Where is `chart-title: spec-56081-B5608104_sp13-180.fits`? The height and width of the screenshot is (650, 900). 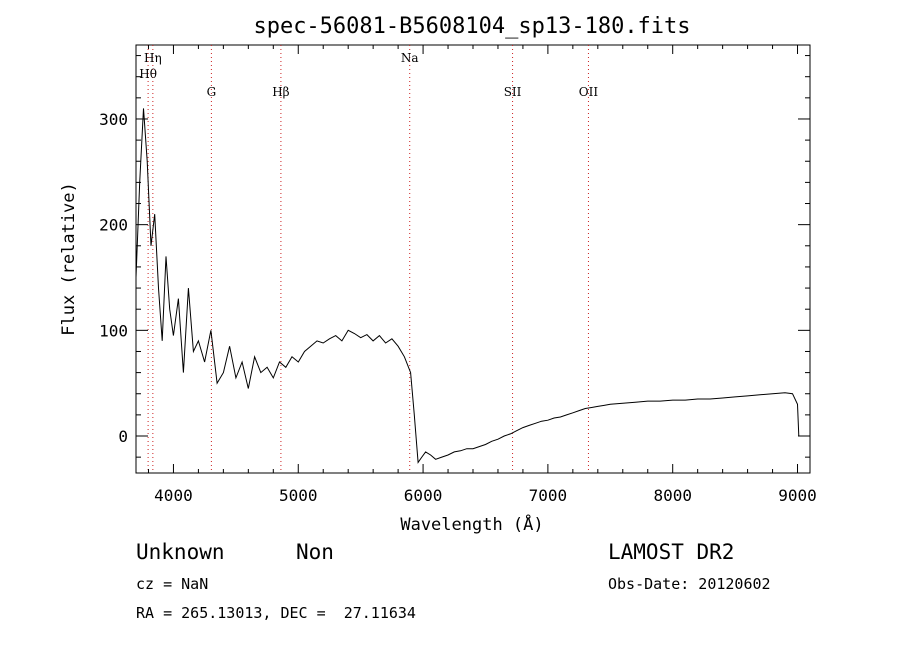 chart-title: spec-56081-B5608104_sp13-180.fits is located at coordinates (471, 26).